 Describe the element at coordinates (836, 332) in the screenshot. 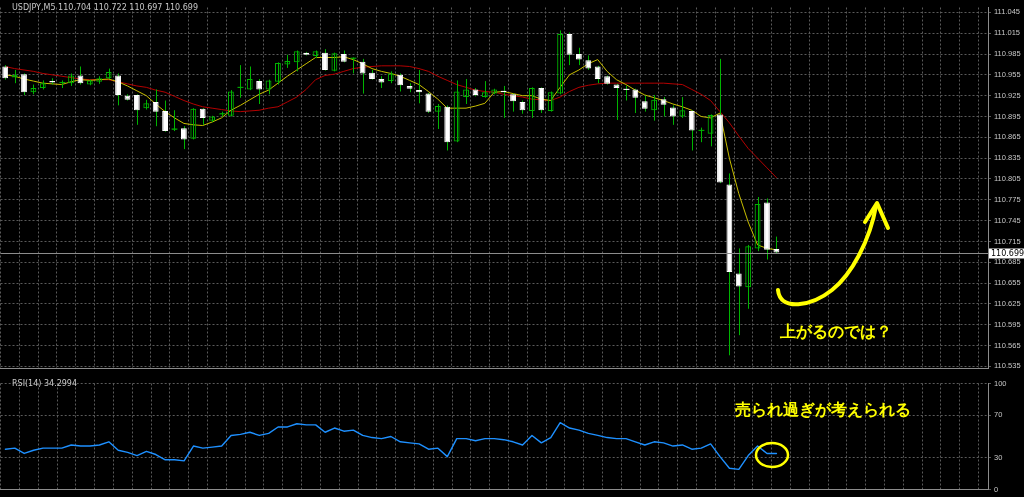

I see `annotation: 上がるのでは？` at that location.